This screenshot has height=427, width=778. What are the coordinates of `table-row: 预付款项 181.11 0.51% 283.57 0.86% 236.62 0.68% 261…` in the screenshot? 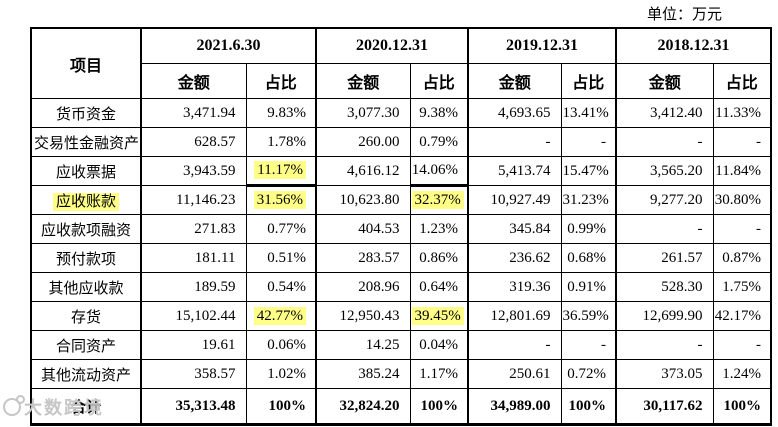 It's located at (401, 258).